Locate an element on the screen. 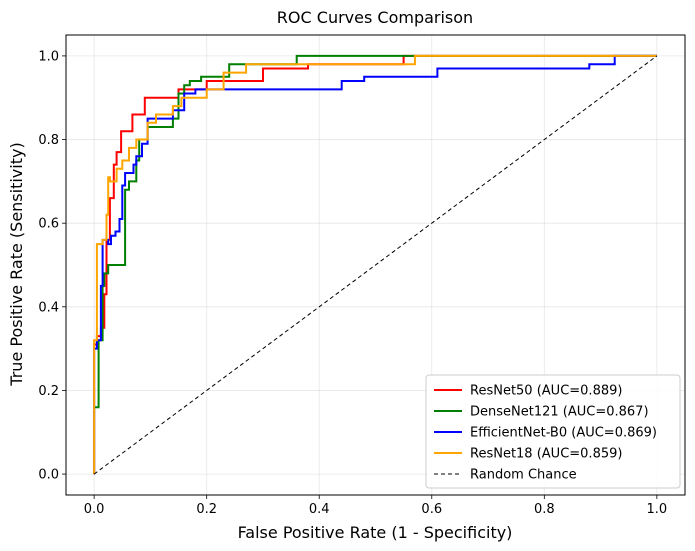 This screenshot has height=551, width=695. x-axis-label: False Positive Rate (1 - Specificity) is located at coordinates (375, 532).